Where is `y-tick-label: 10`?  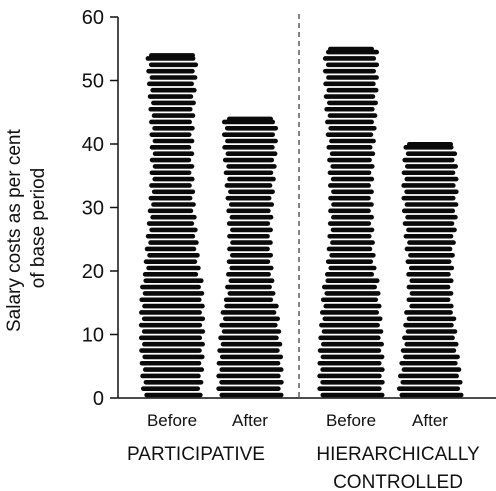
y-tick-label: 10 is located at coordinates (93, 336).